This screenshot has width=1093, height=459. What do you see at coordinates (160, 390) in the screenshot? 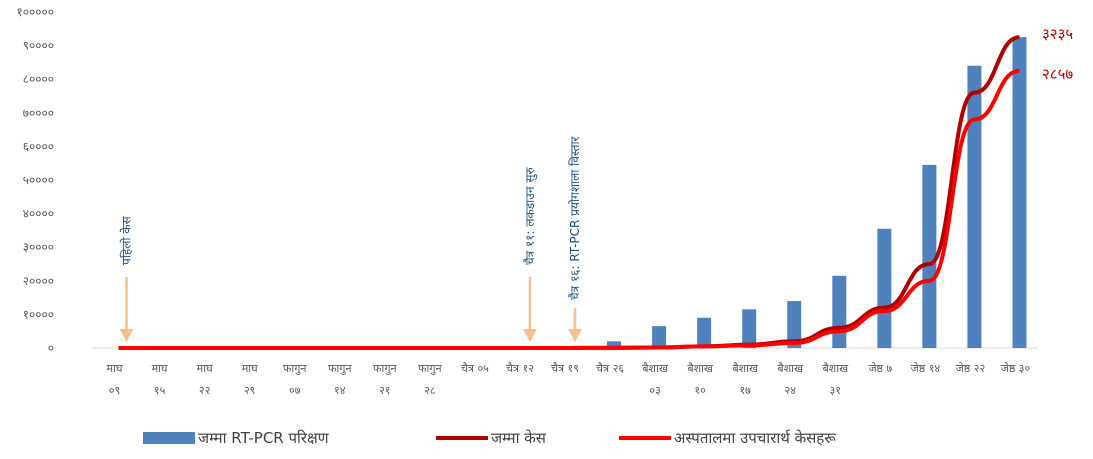
I see `x-tick-sublabel: १५` at bounding box center [160, 390].